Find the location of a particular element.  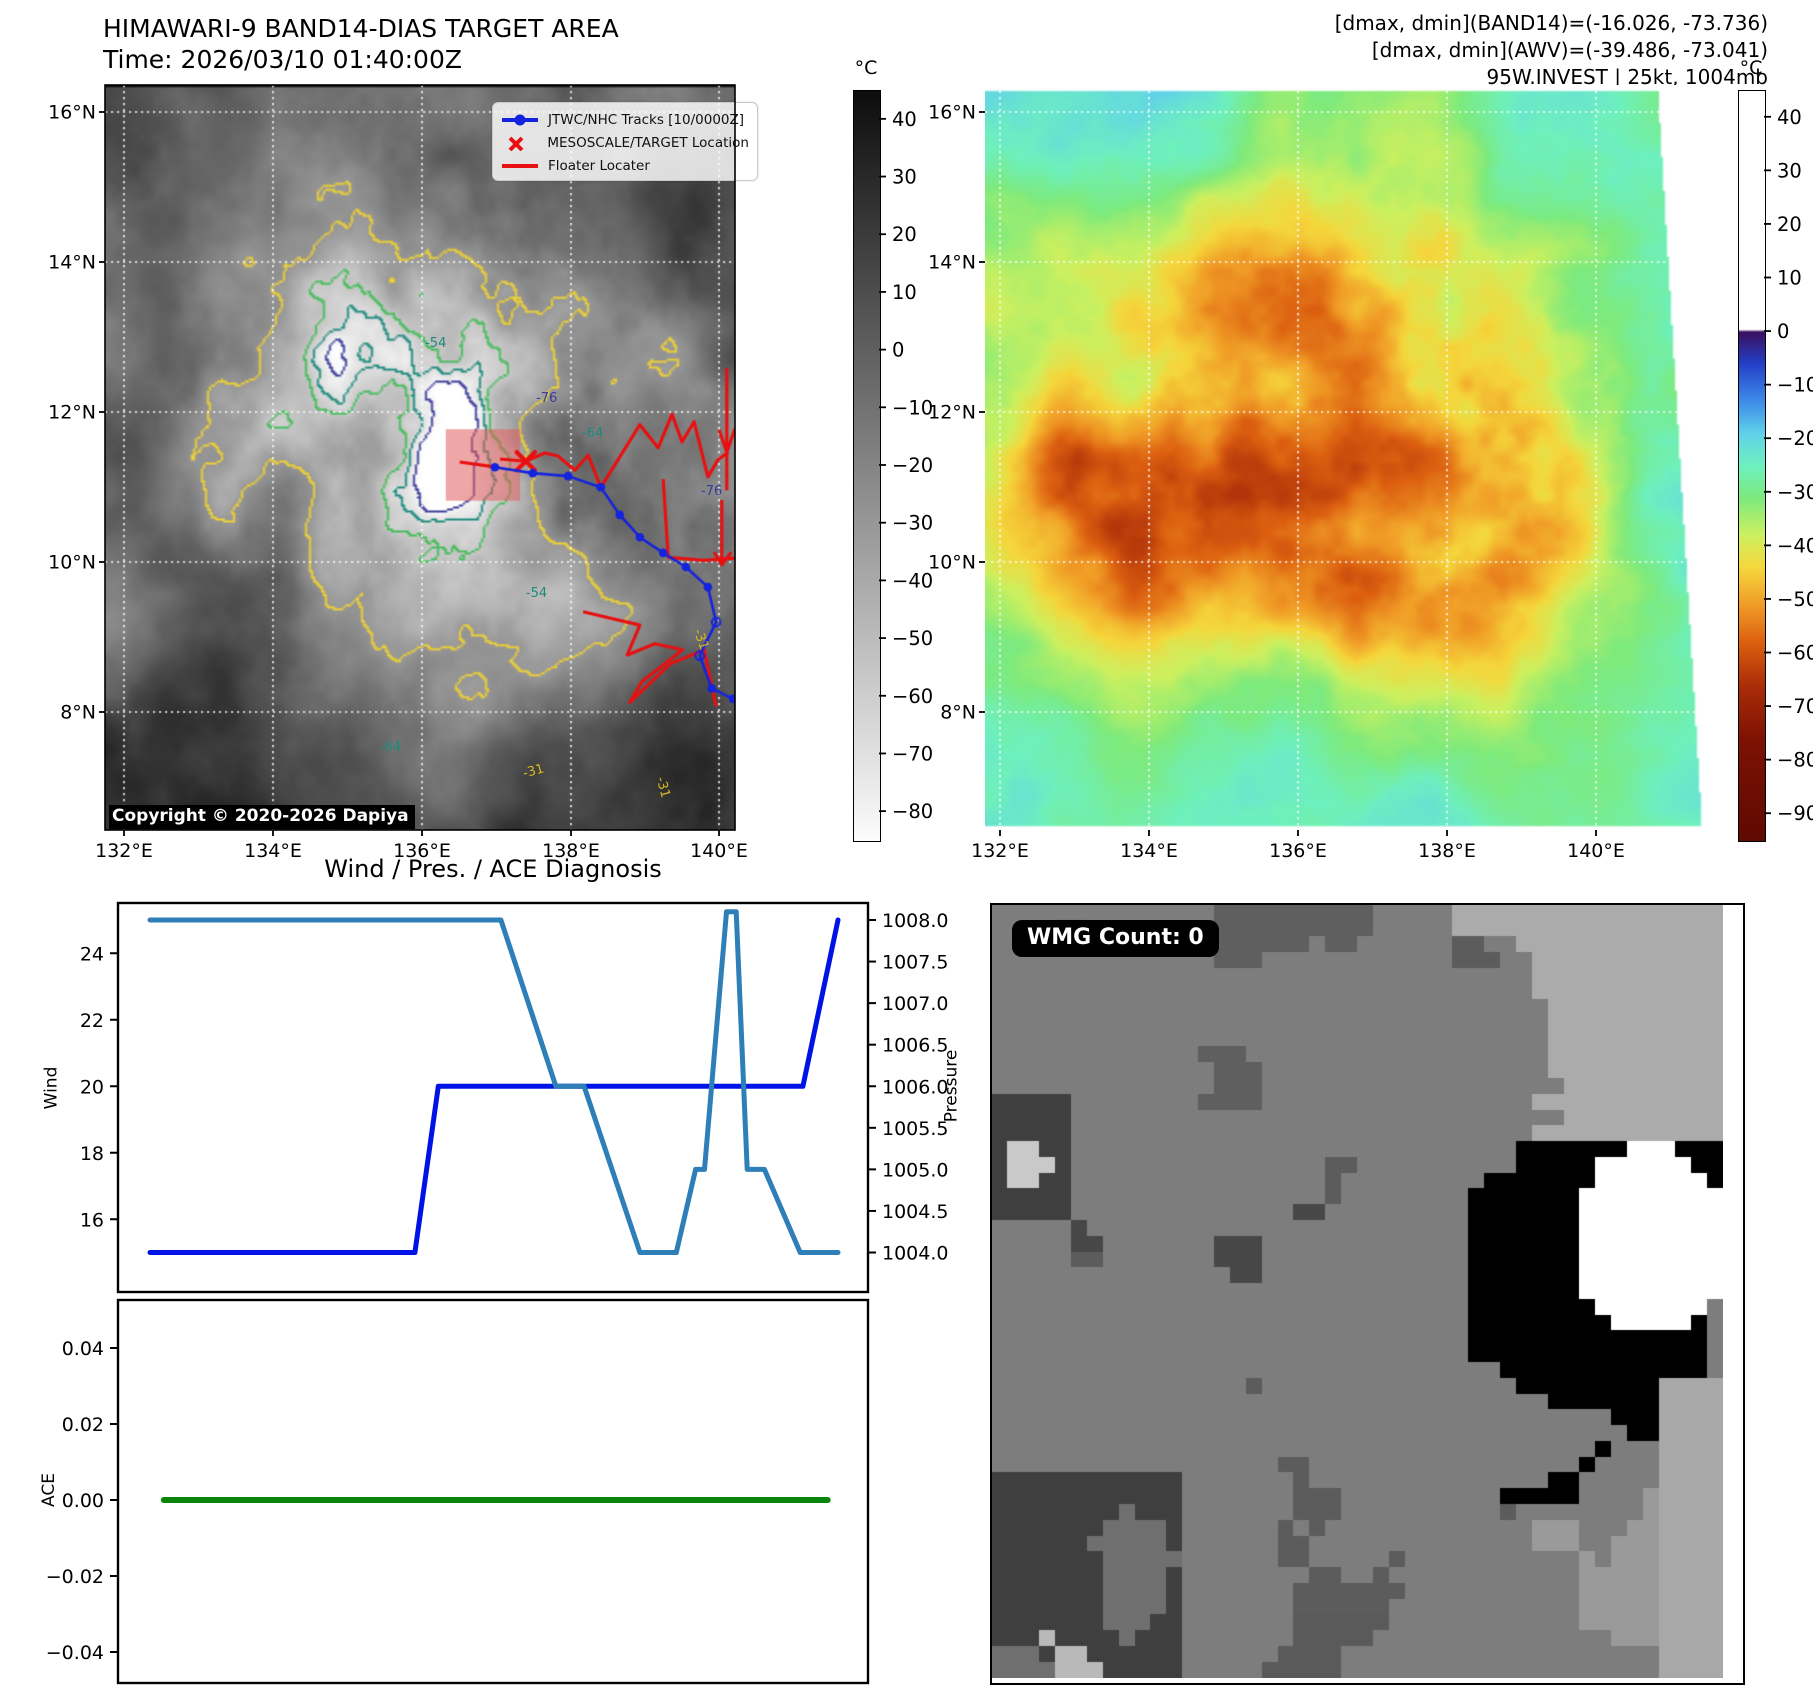

wind-pressure-plot-bg is located at coordinates (493, 1097).